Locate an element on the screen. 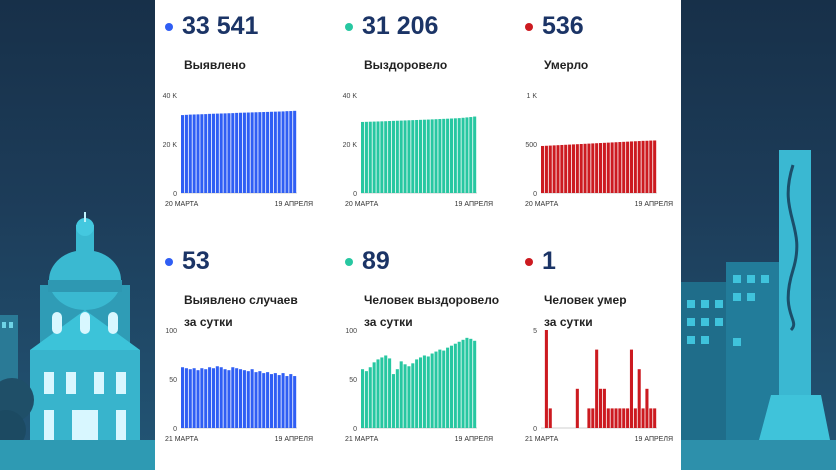 The image size is (836, 470). recovered-total-chart: 40 K 20 K 0 20 МАРТА 19 АПРЕЛЯ is located at coordinates (418, 150).